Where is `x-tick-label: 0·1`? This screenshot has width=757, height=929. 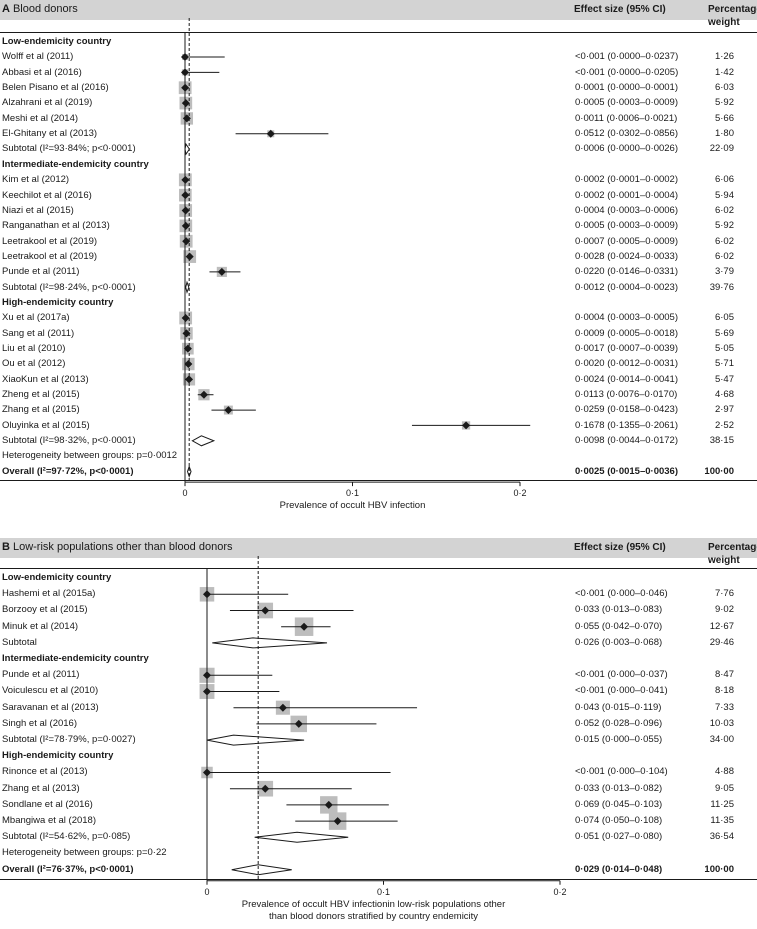
x-tick-label: 0·1 is located at coordinates (383, 892).